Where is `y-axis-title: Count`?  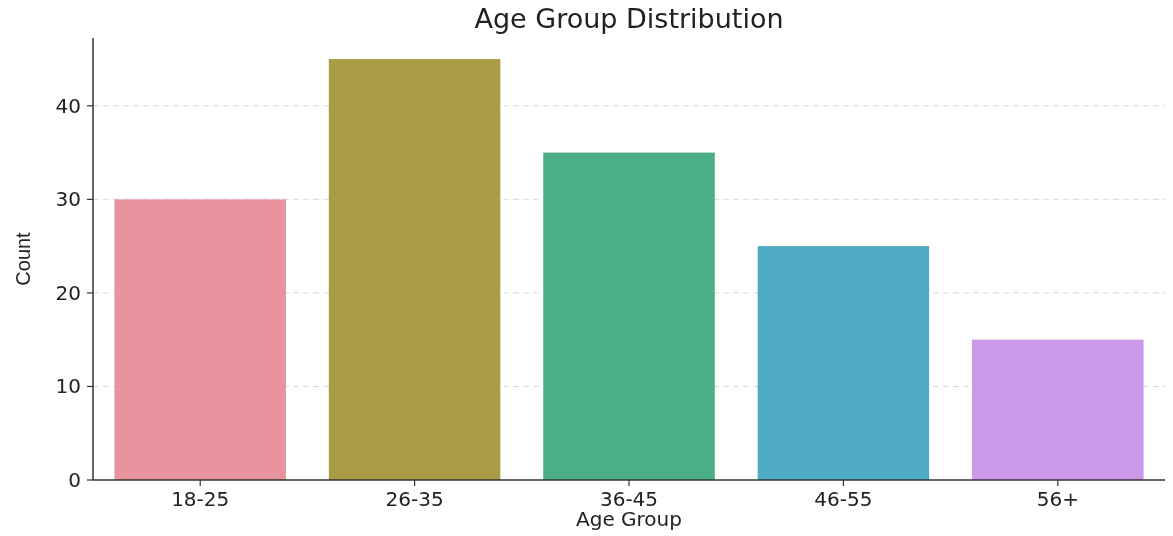
y-axis-title: Count is located at coordinates (23, 258).